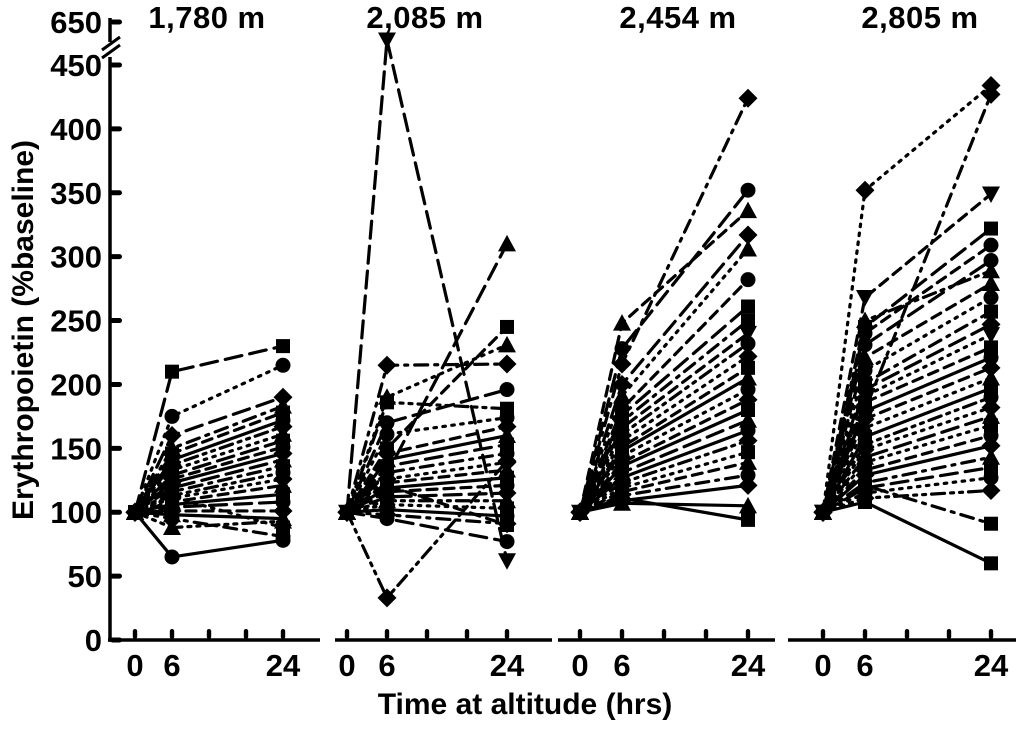 Image resolution: width=1024 pixels, height=729 pixels. Describe the element at coordinates (76, 65) in the screenshot. I see `y-tick-label-450: 450` at that location.